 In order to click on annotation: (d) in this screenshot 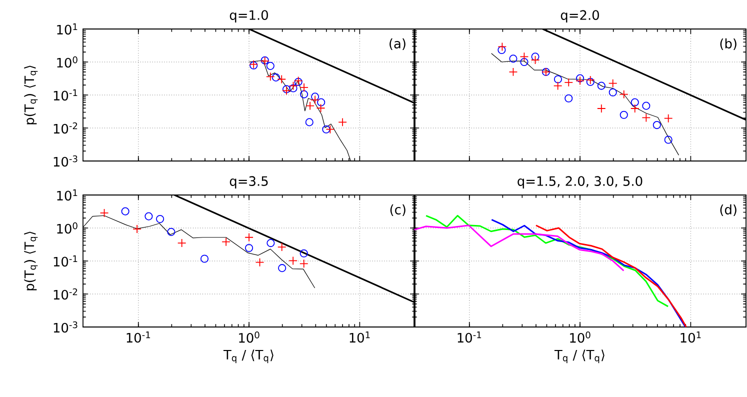, I will do `click(728, 210)`.